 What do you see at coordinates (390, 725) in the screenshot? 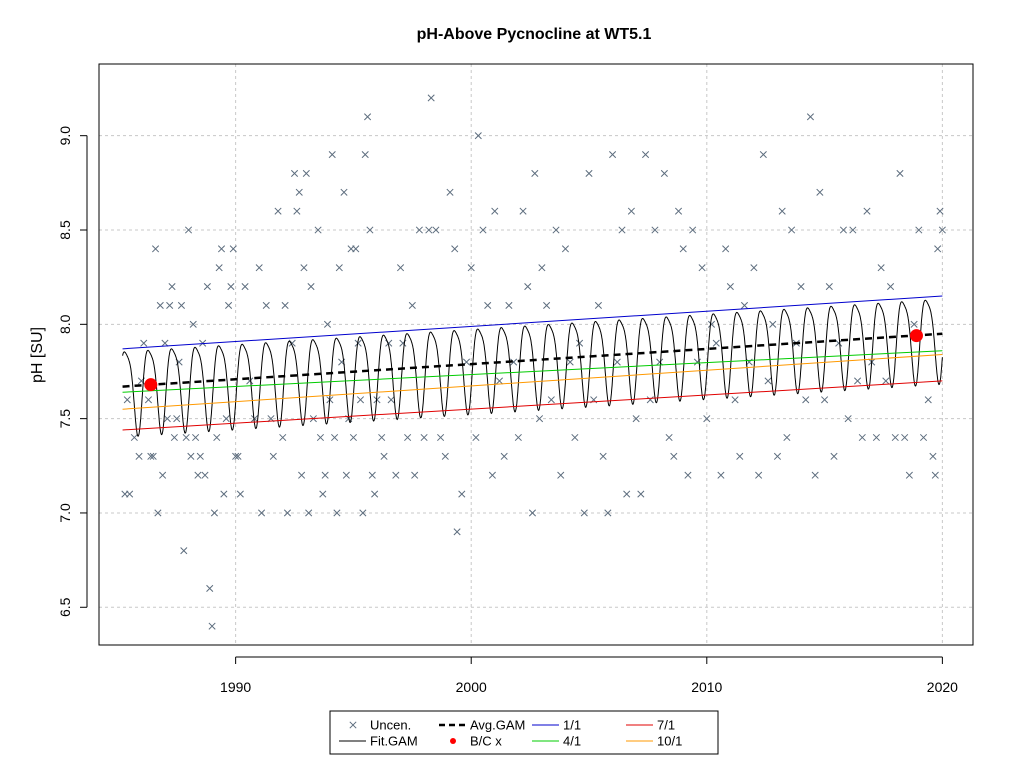
I see `legend-label-0: Uncen.` at bounding box center [390, 725].